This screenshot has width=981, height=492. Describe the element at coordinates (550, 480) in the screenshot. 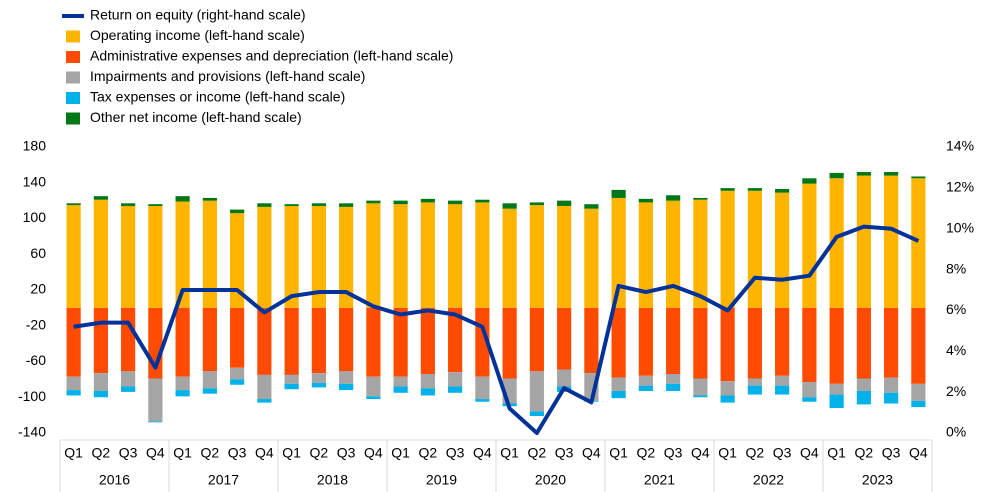

I see `x-group-label: 2020` at that location.